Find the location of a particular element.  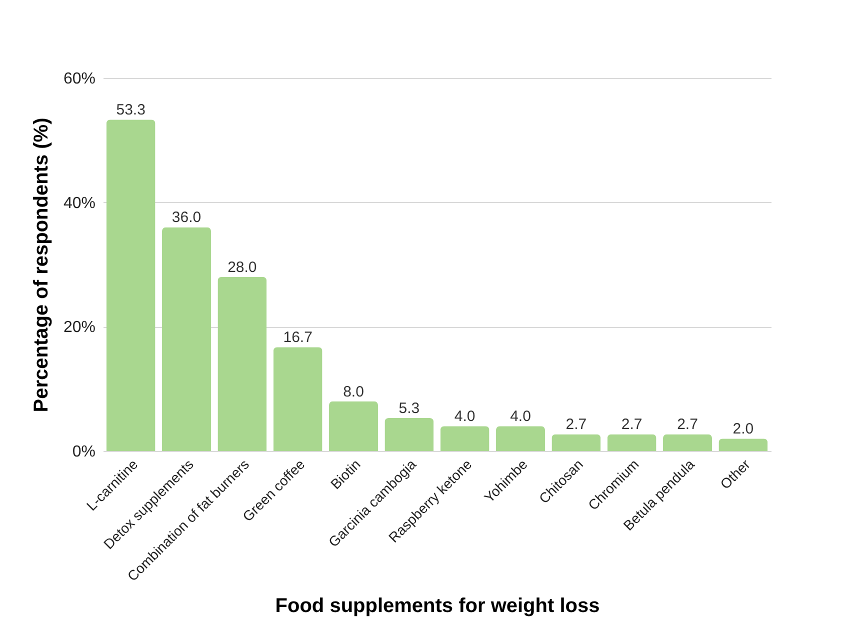

y-tick-label: 60% is located at coordinates (79, 79).